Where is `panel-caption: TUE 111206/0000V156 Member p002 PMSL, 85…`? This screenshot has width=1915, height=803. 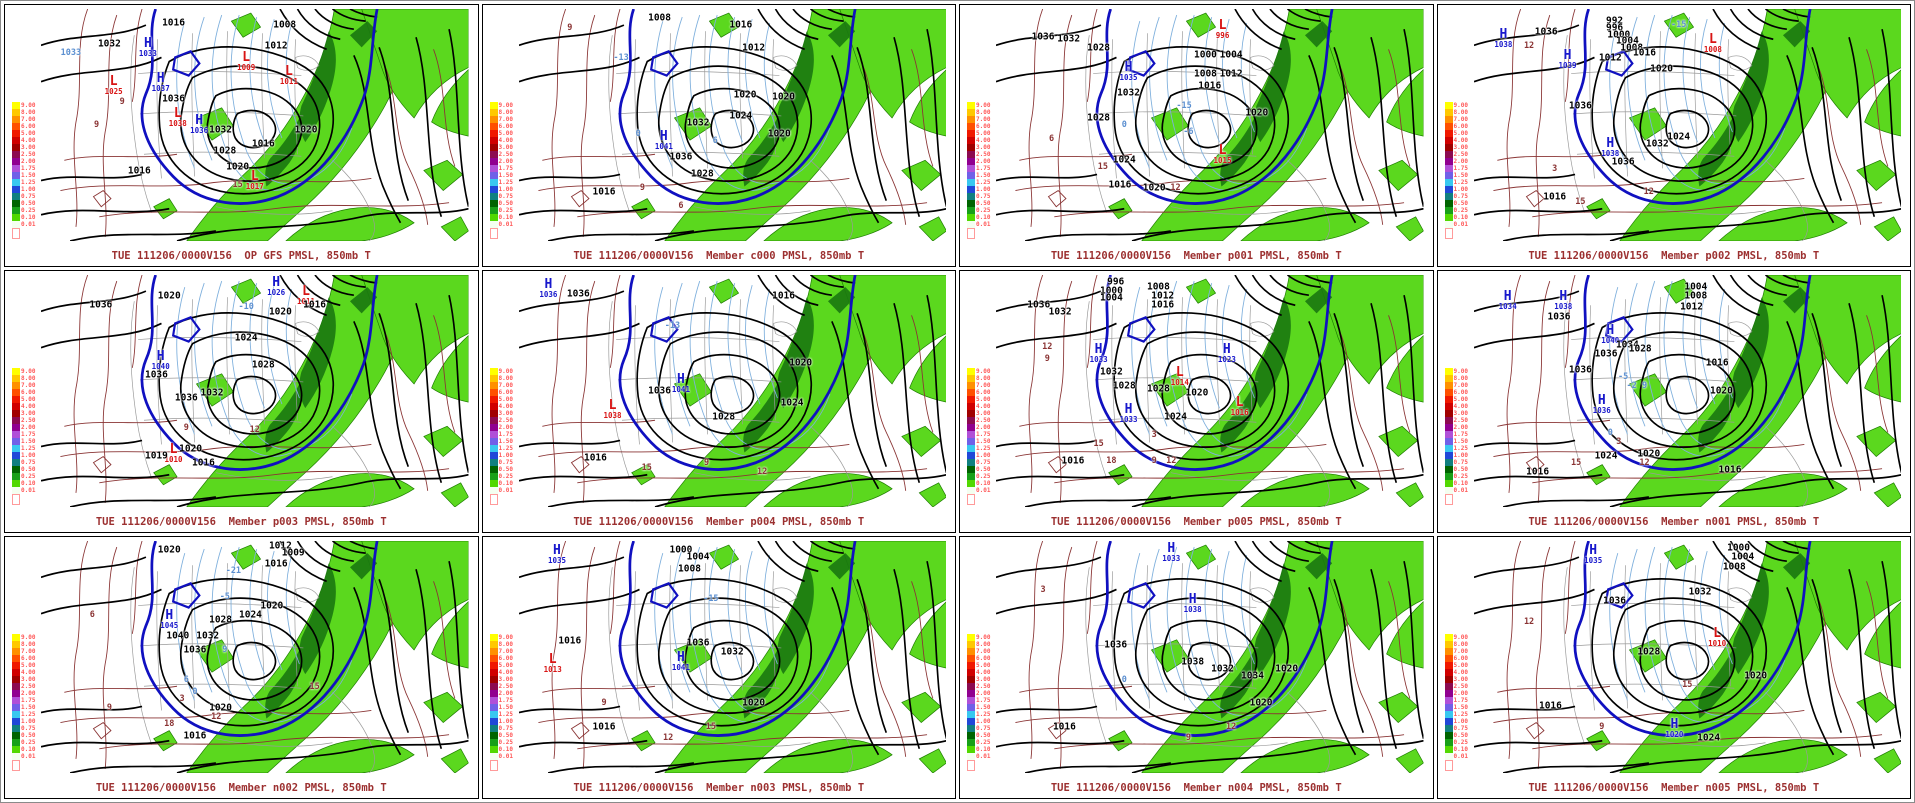
panel-caption: TUE 111206/0000V156 Member p002 PMSL, 85… is located at coordinates (1674, 256).